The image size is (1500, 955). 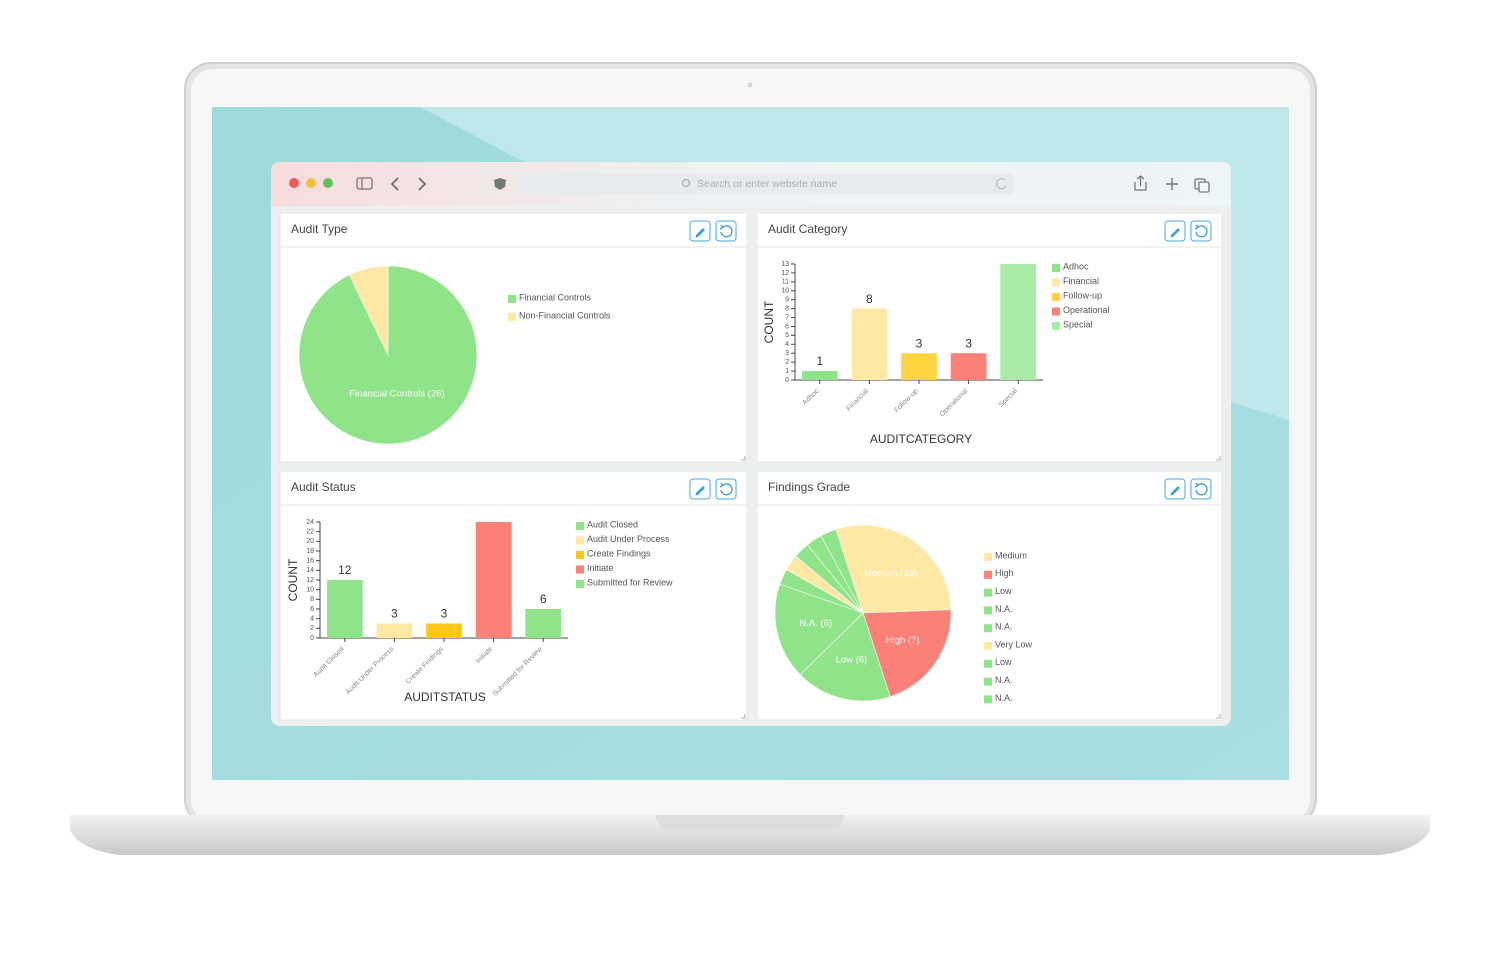 I want to click on sidebar-button, so click(x=364, y=183).